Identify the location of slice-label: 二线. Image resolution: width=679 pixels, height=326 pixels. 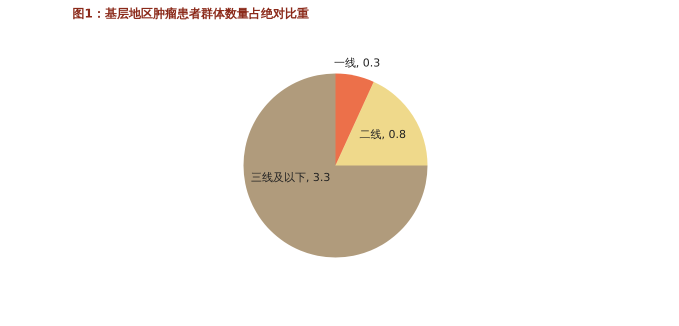
(370, 135).